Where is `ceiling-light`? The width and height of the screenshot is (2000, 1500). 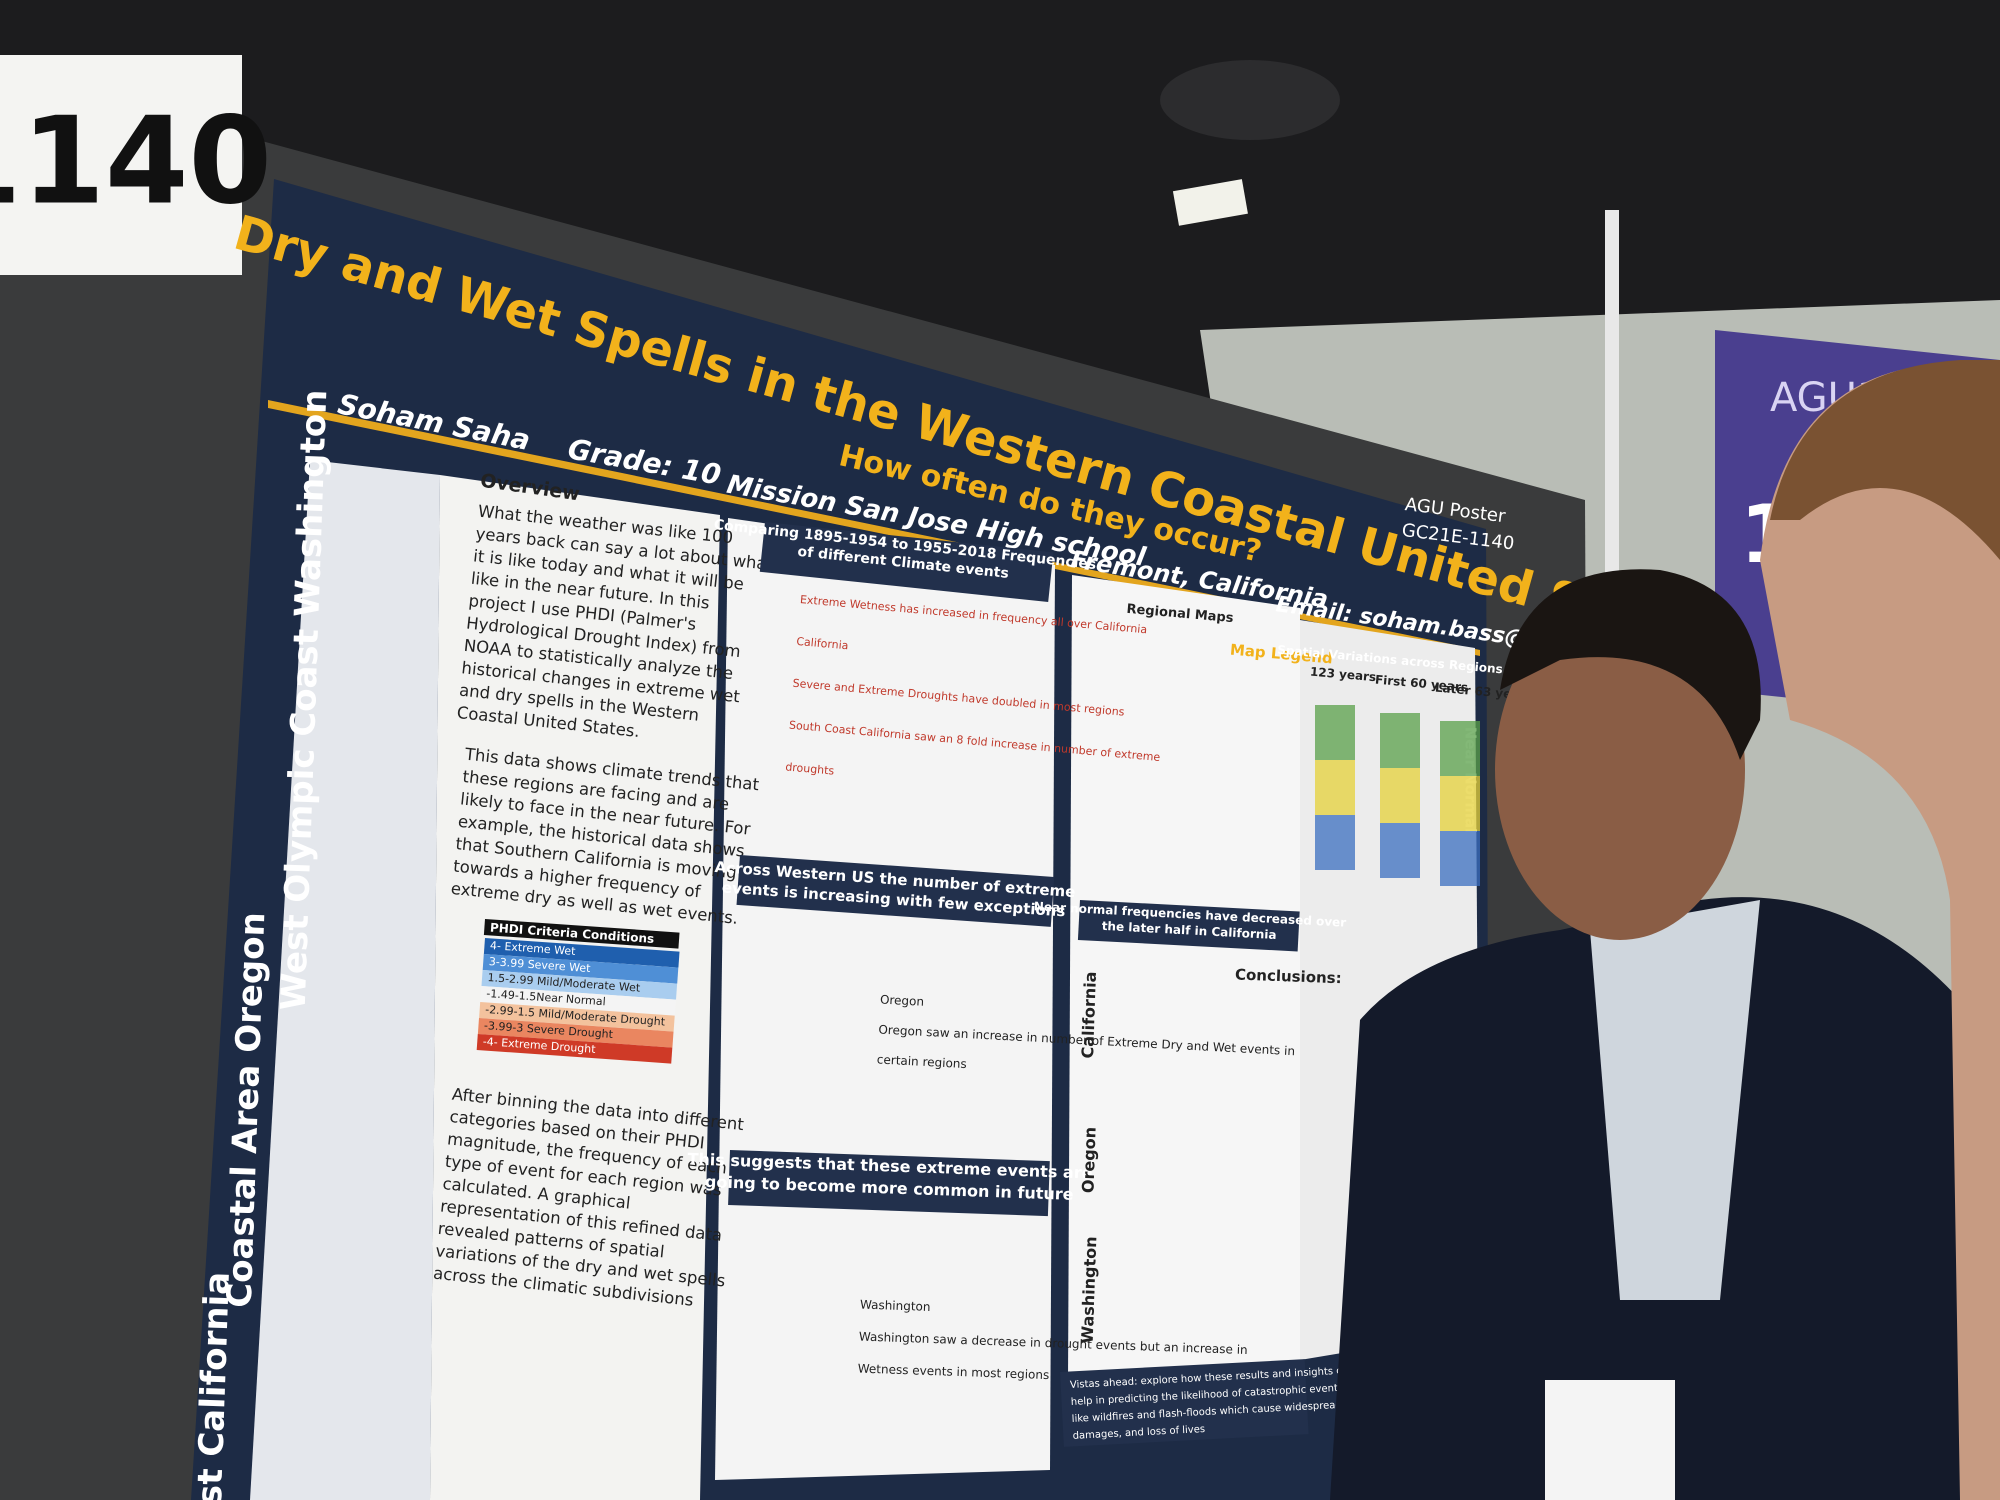 ceiling-light is located at coordinates (1210, 202).